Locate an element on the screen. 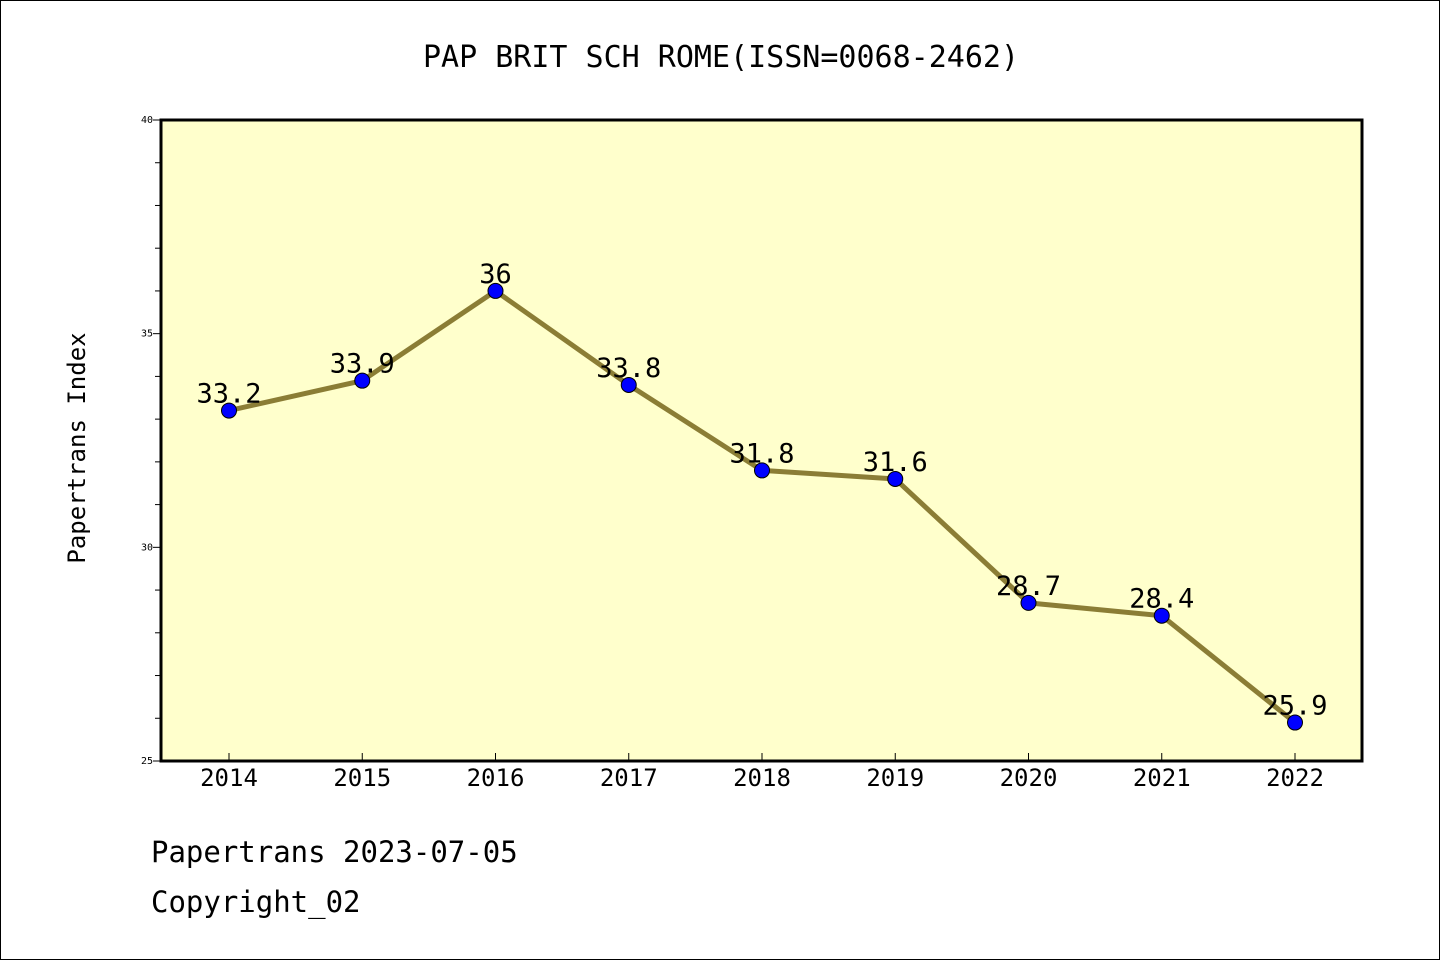 The image size is (1440, 961). y-tick-label: 35 is located at coordinates (147, 334).